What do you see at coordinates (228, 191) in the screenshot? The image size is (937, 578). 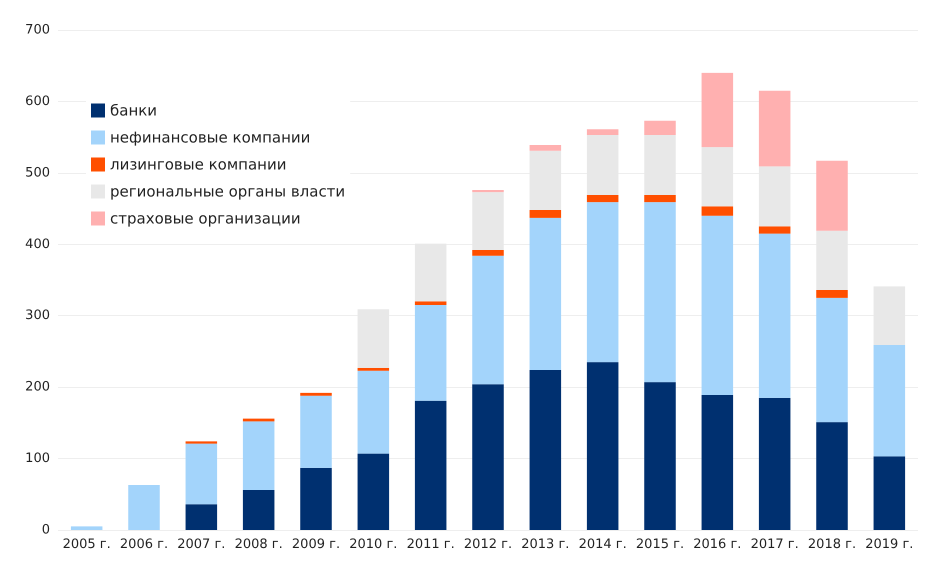 I see `legend-label: региональные органы власти` at bounding box center [228, 191].